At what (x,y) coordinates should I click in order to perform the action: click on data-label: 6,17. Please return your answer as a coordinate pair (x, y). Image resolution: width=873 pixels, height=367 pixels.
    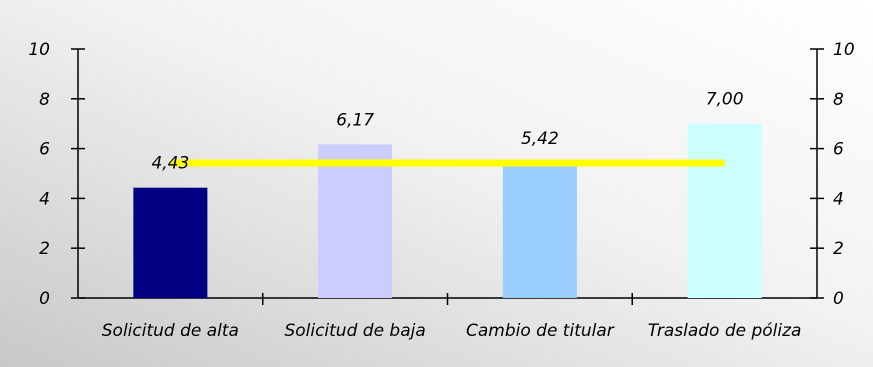
    Looking at the image, I should click on (355, 120).